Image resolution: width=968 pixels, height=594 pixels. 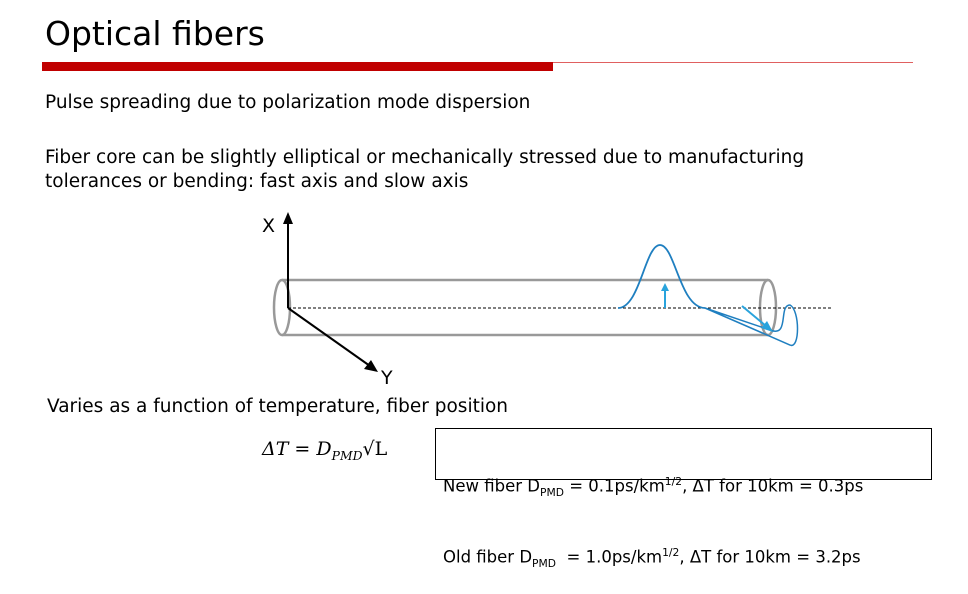 I want to click on text: = 1.0ps/km, so click(x=609, y=557).